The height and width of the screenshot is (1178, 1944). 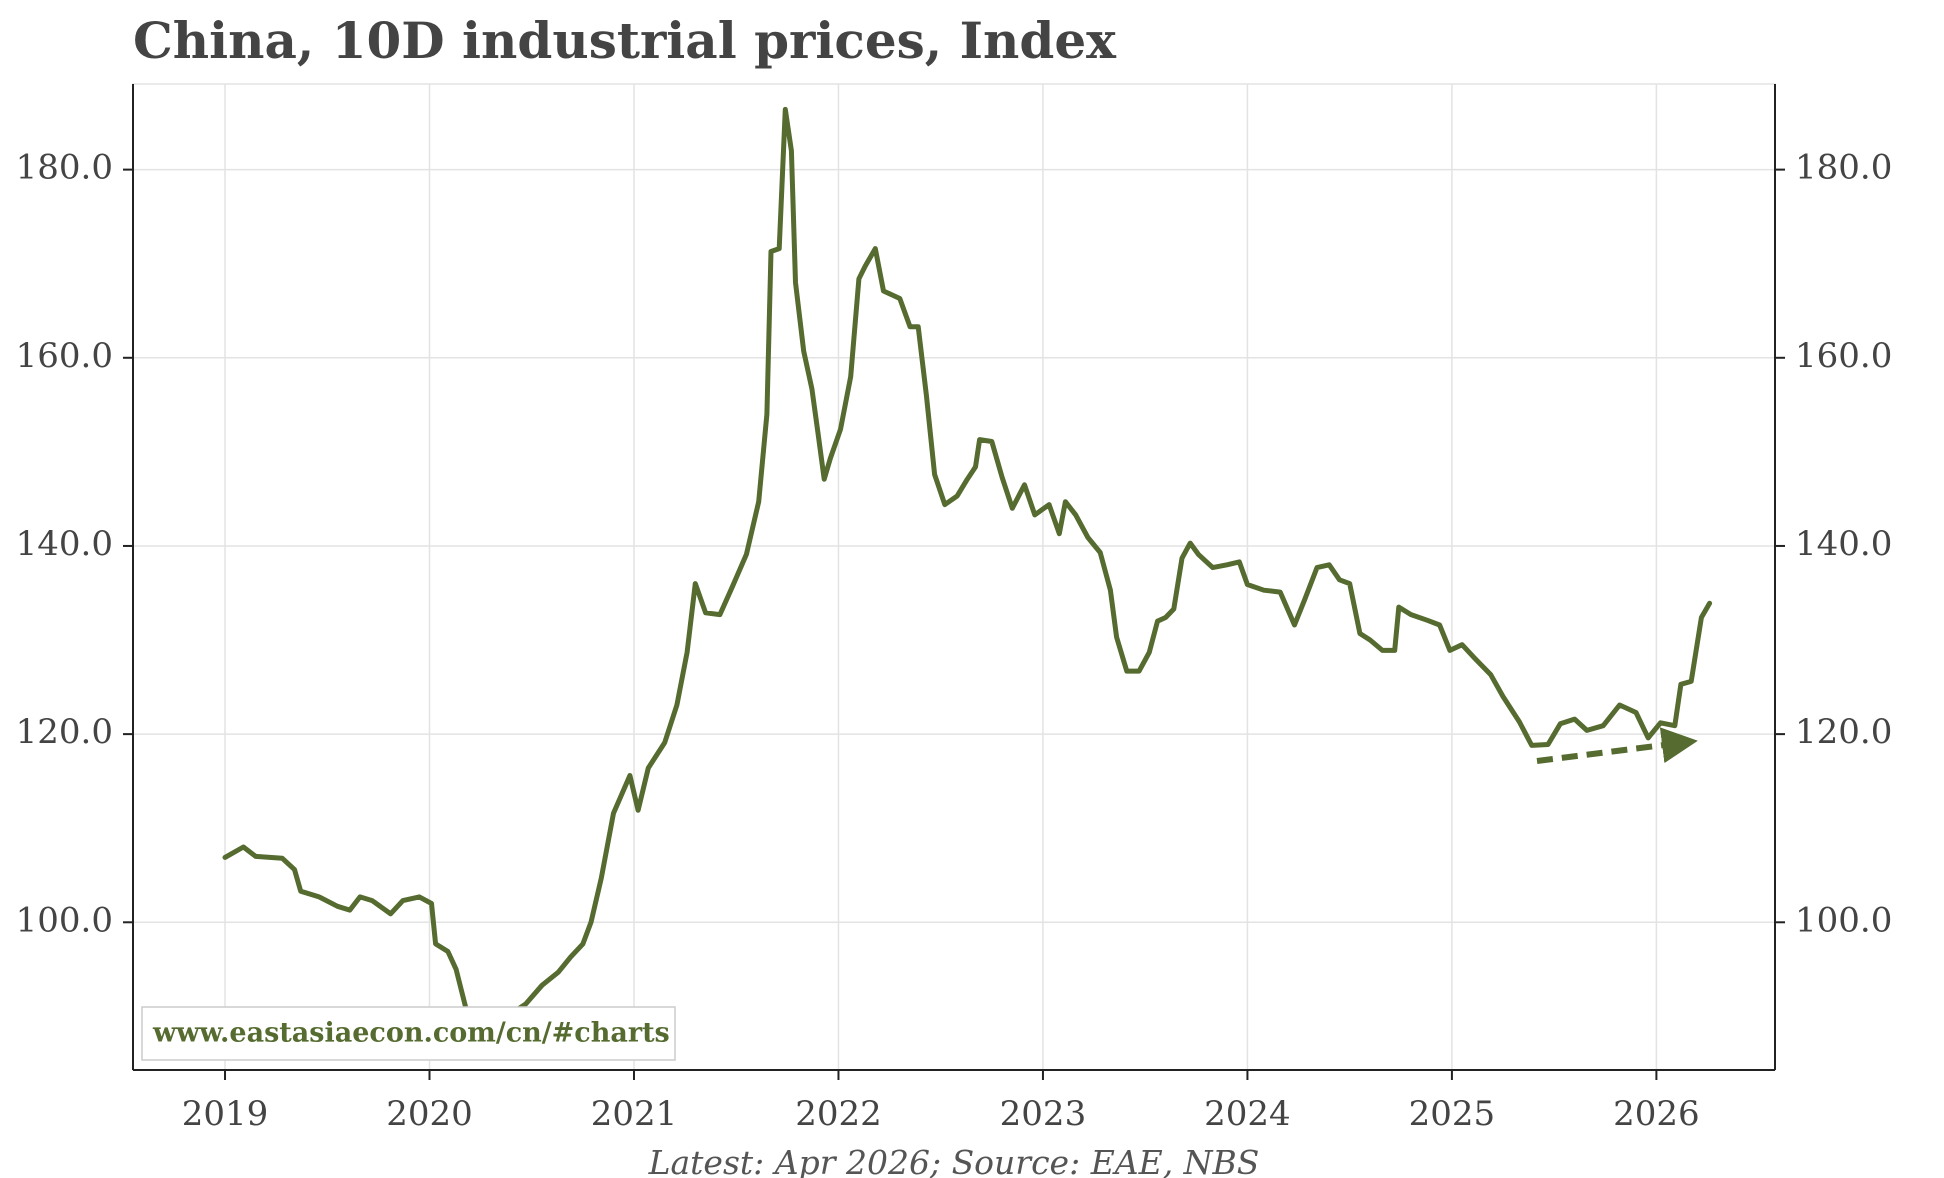 What do you see at coordinates (1843, 920) in the screenshot?
I see `y2-tick-label: 100.0` at bounding box center [1843, 920].